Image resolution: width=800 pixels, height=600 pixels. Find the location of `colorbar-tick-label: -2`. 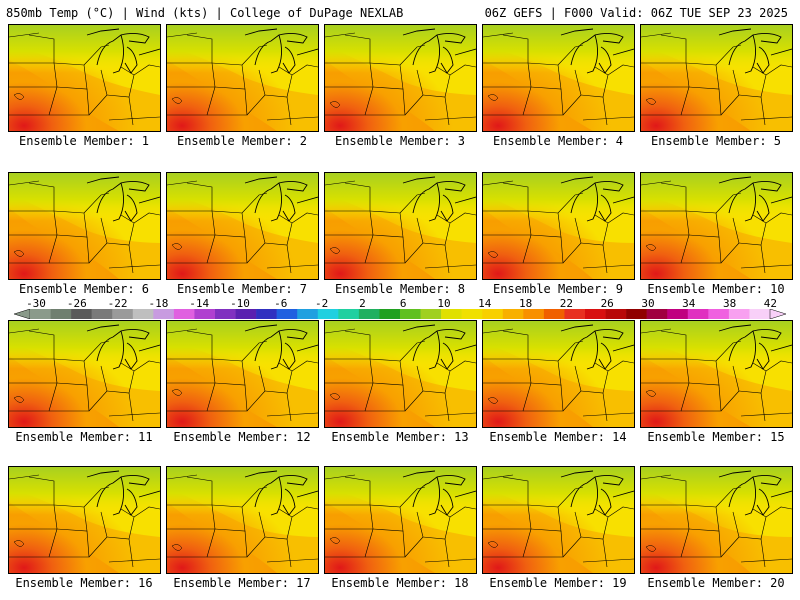

colorbar-tick-label: -2 is located at coordinates (321, 303).